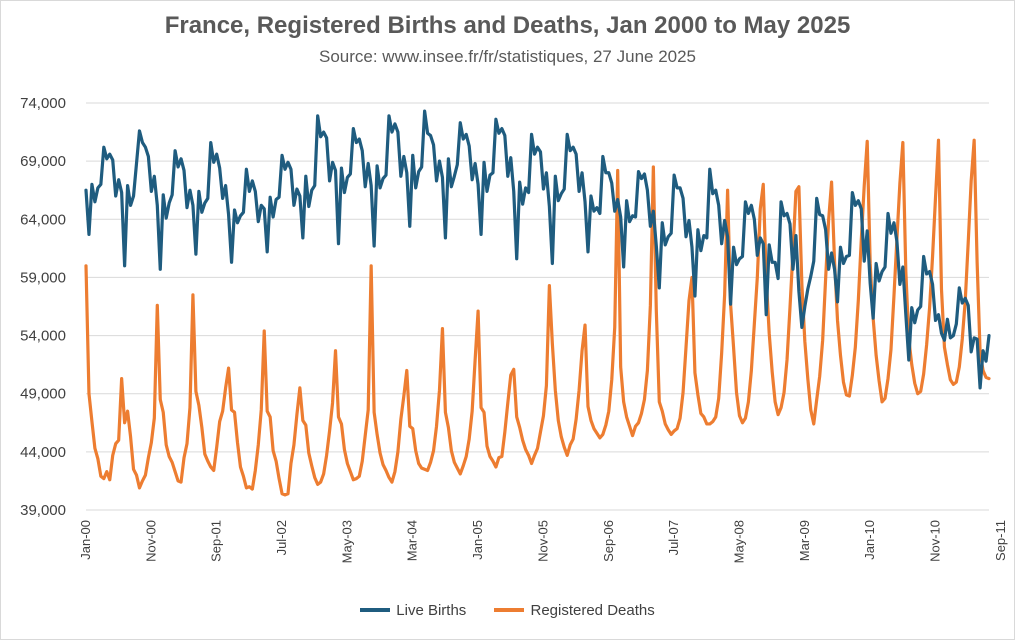 The image size is (1015, 640). I want to click on legend-swatch-deaths, so click(509, 610).